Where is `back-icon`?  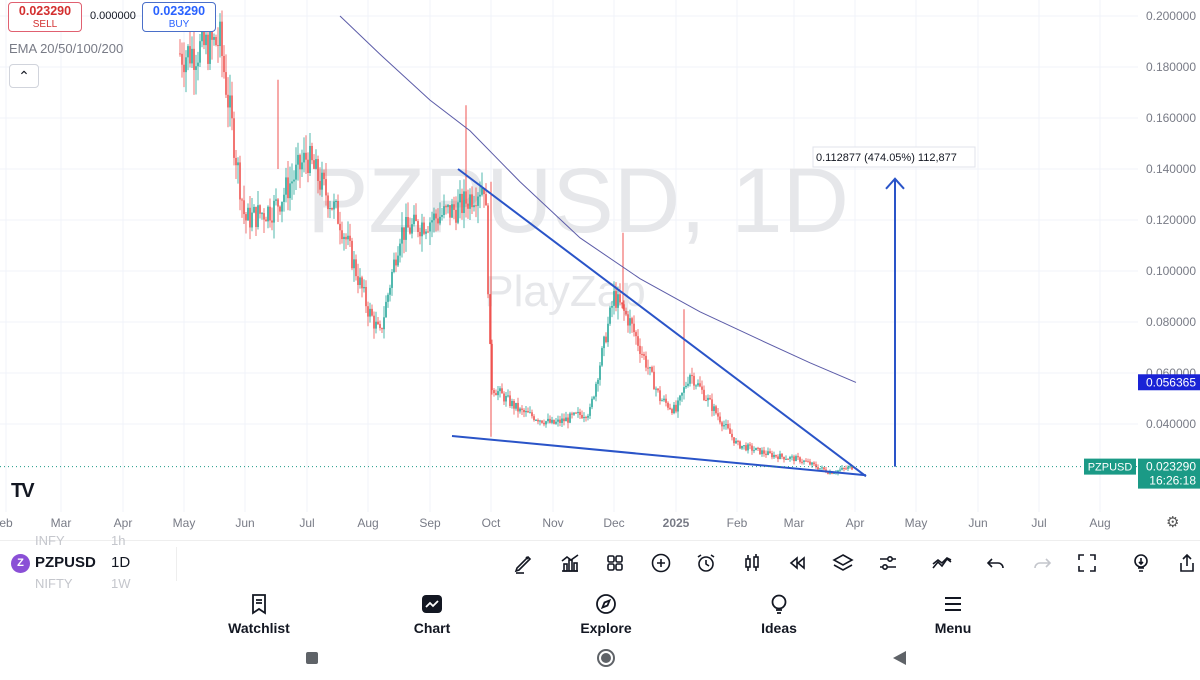 back-icon is located at coordinates (899, 658).